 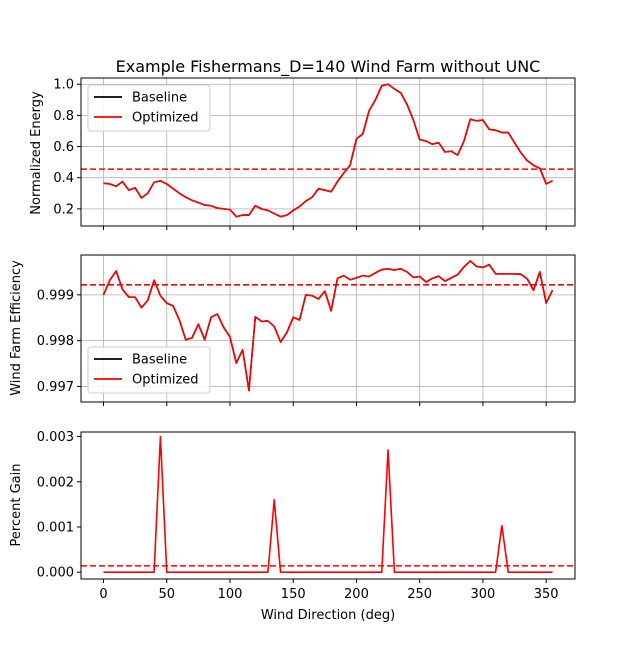 What do you see at coordinates (63, 209) in the screenshot?
I see `y-tick-label: 0.2` at bounding box center [63, 209].